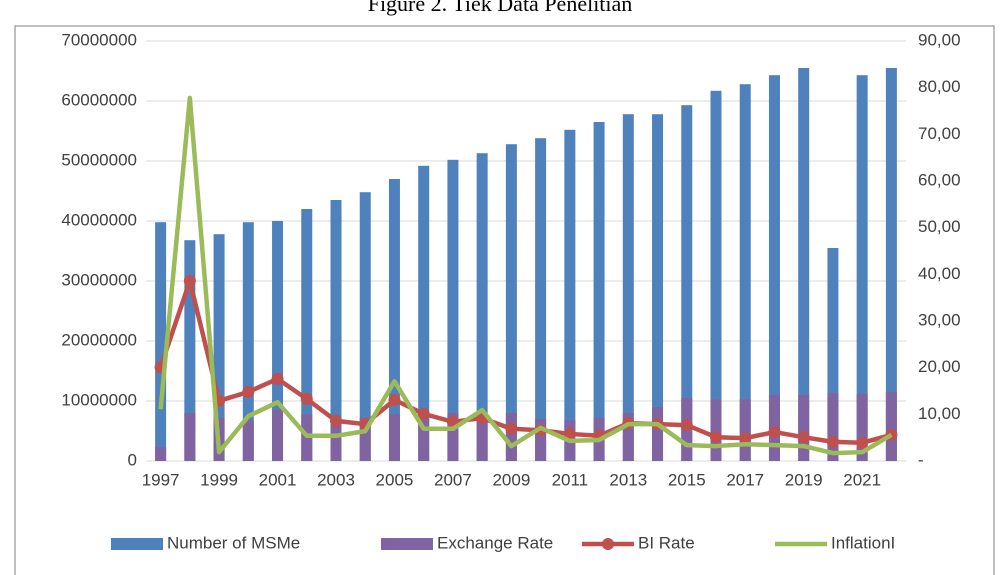 The height and width of the screenshot is (575, 1001). Describe the element at coordinates (687, 479) in the screenshot. I see `x-tick-label: 2015` at that location.